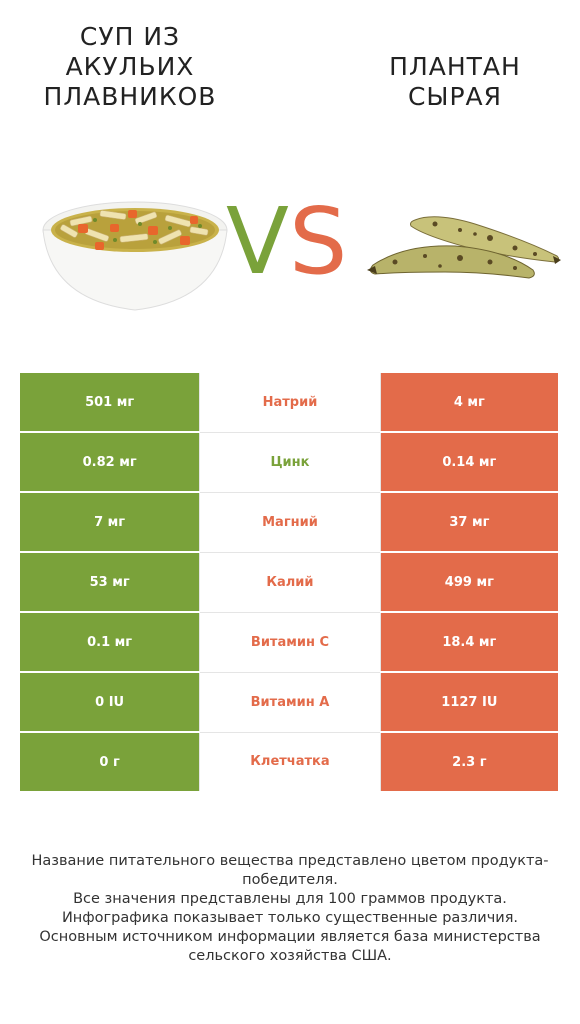 This screenshot has width=580, height=1024. I want to click on left-value: 53 мг, so click(110, 581).